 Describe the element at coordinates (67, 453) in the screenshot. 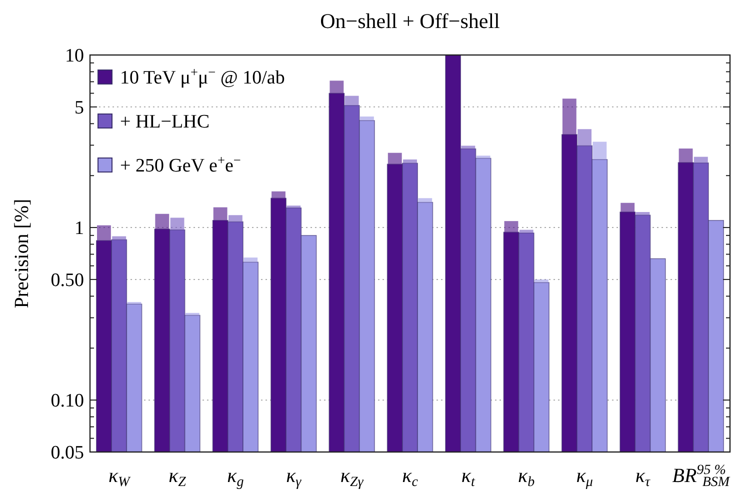

I see `y-tick-label: 0.05` at that location.